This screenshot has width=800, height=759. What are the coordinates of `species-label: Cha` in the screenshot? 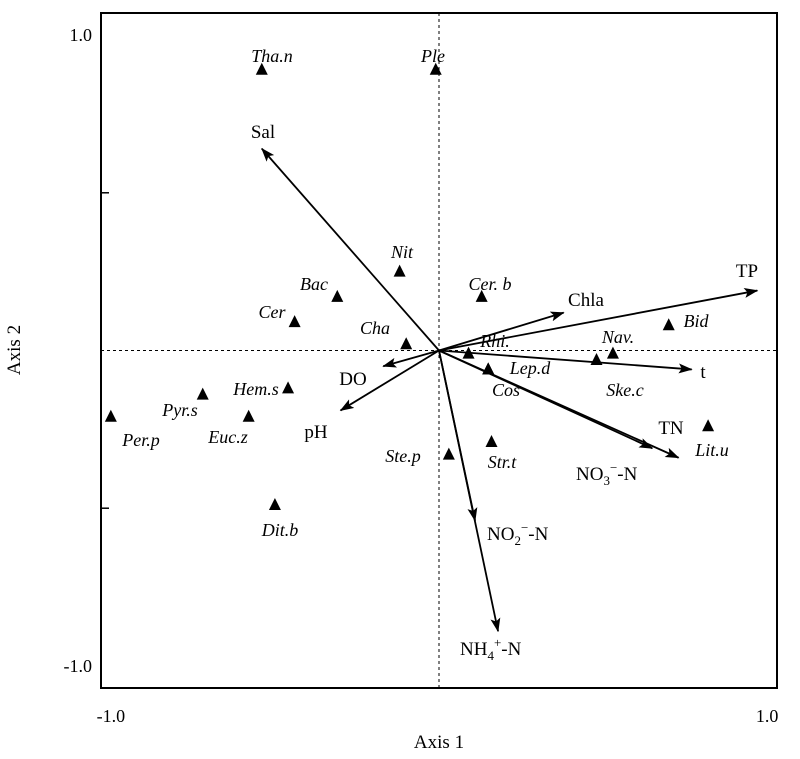 It's located at (375, 328).